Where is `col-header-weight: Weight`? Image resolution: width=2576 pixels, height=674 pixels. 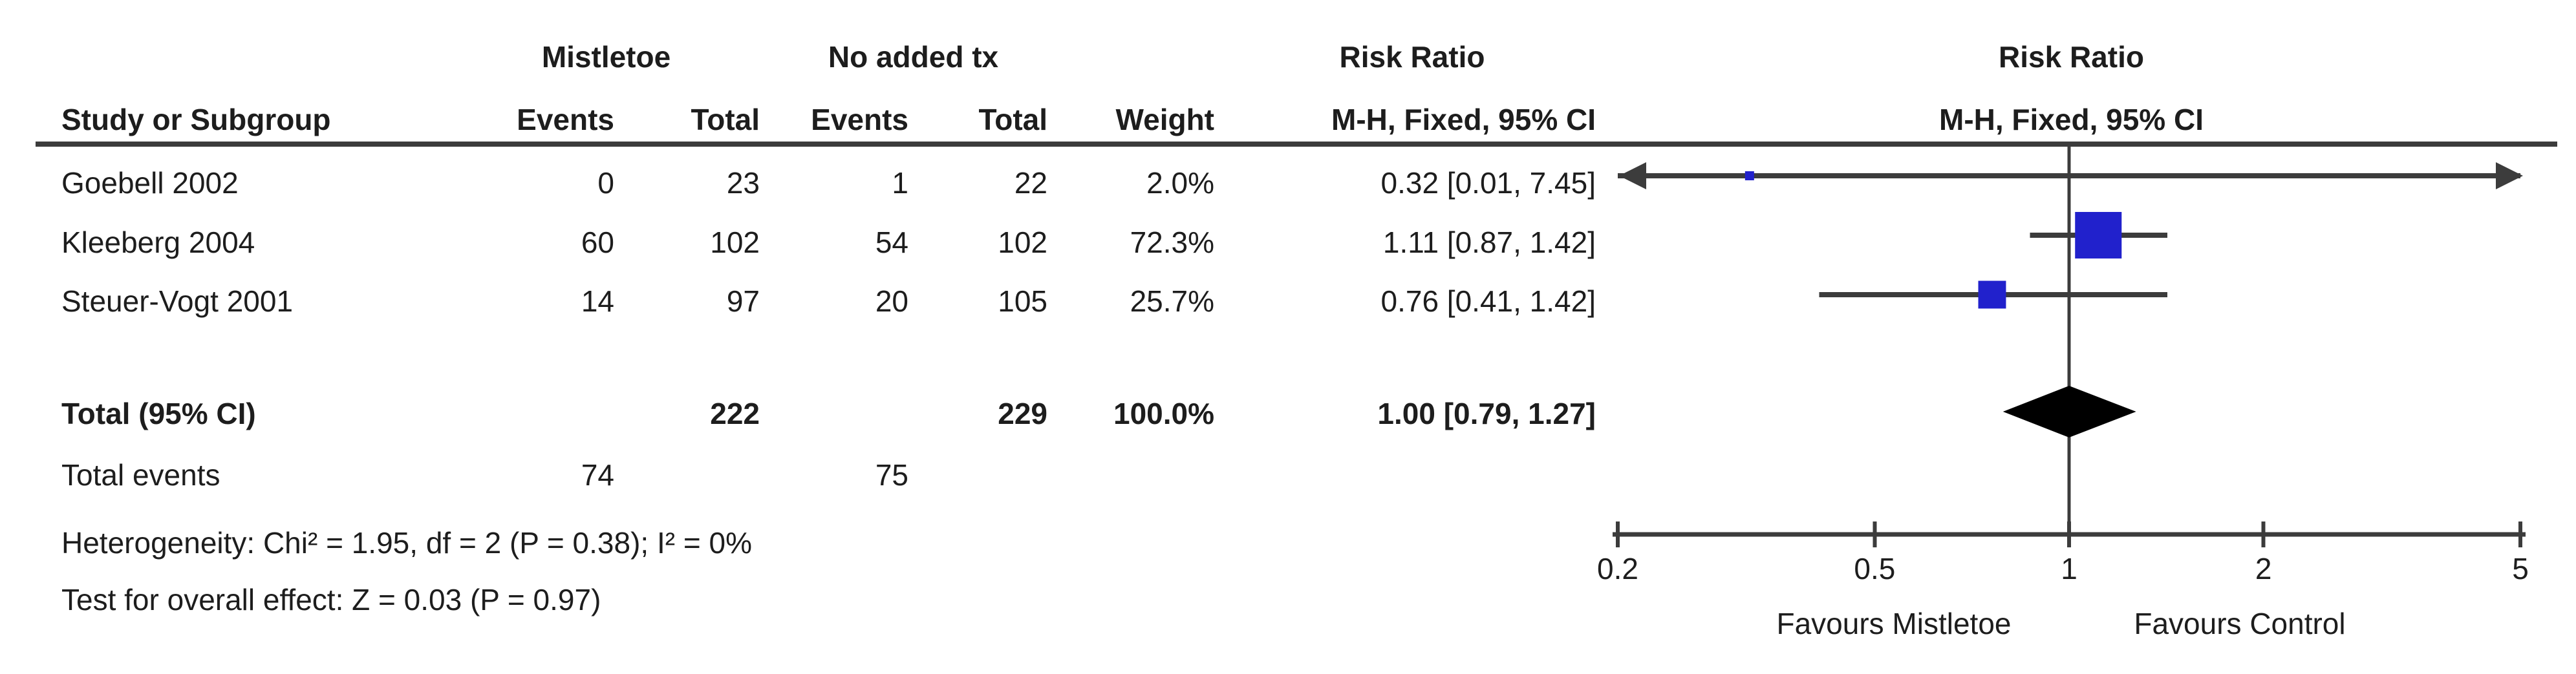
col-header-weight: Weight is located at coordinates (1164, 120).